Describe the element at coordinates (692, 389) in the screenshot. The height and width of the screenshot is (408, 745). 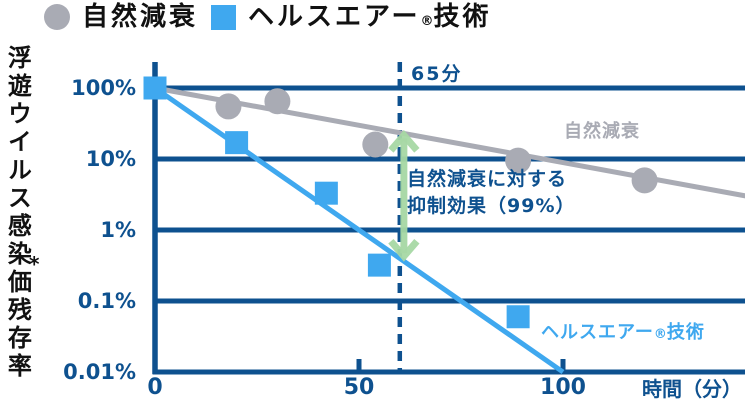
I see `x-axis-label: 時間（分）` at that location.